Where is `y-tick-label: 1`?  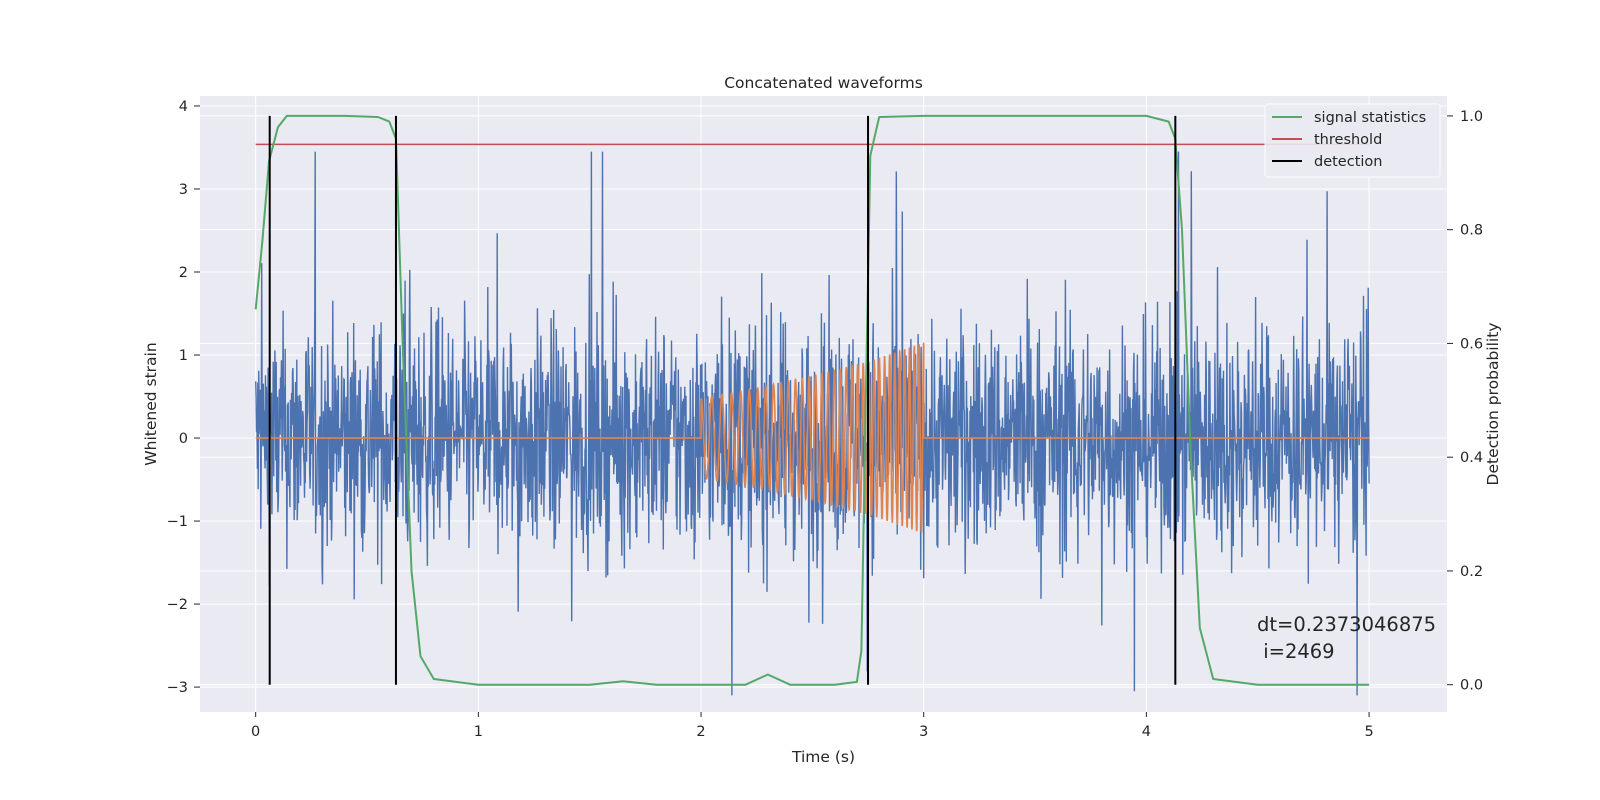
y-tick-label: 1 is located at coordinates (183, 356).